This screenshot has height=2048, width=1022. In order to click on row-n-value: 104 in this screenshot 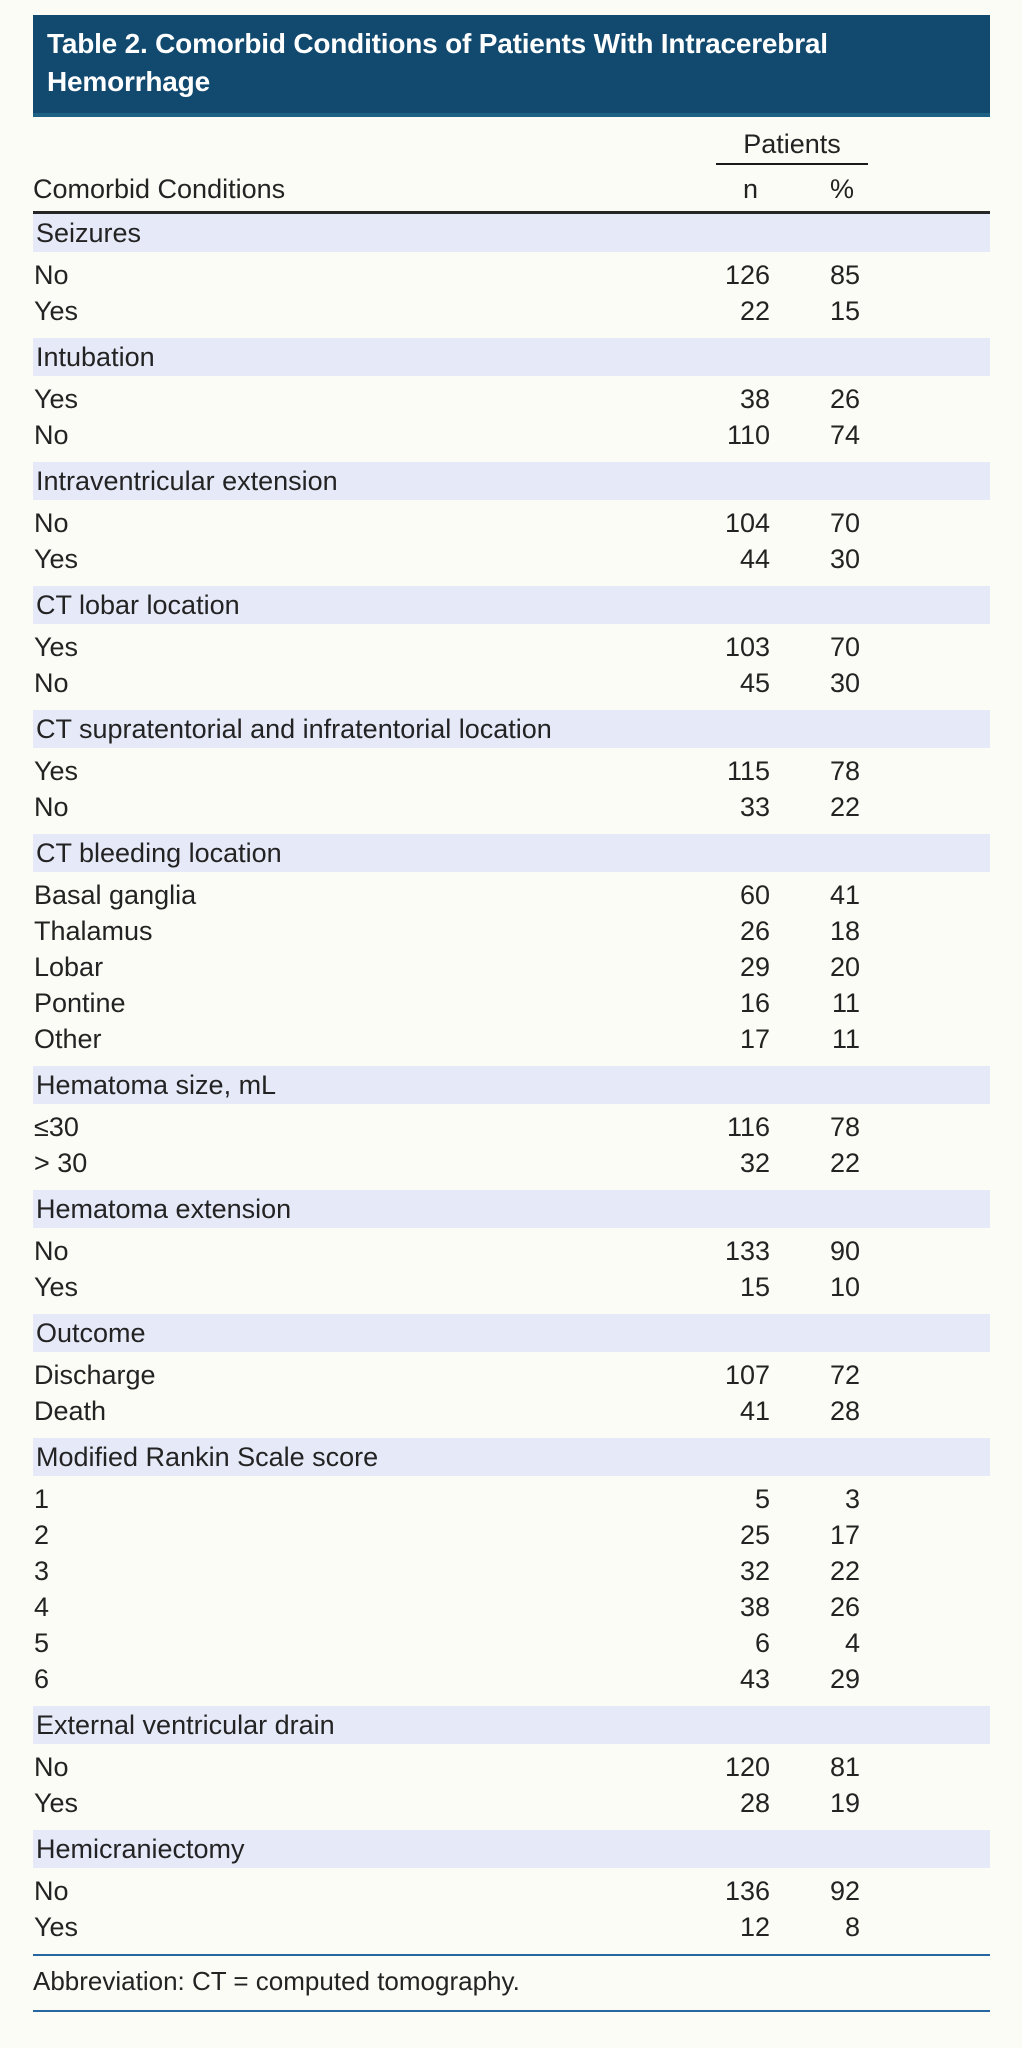, I will do `click(747, 522)`.